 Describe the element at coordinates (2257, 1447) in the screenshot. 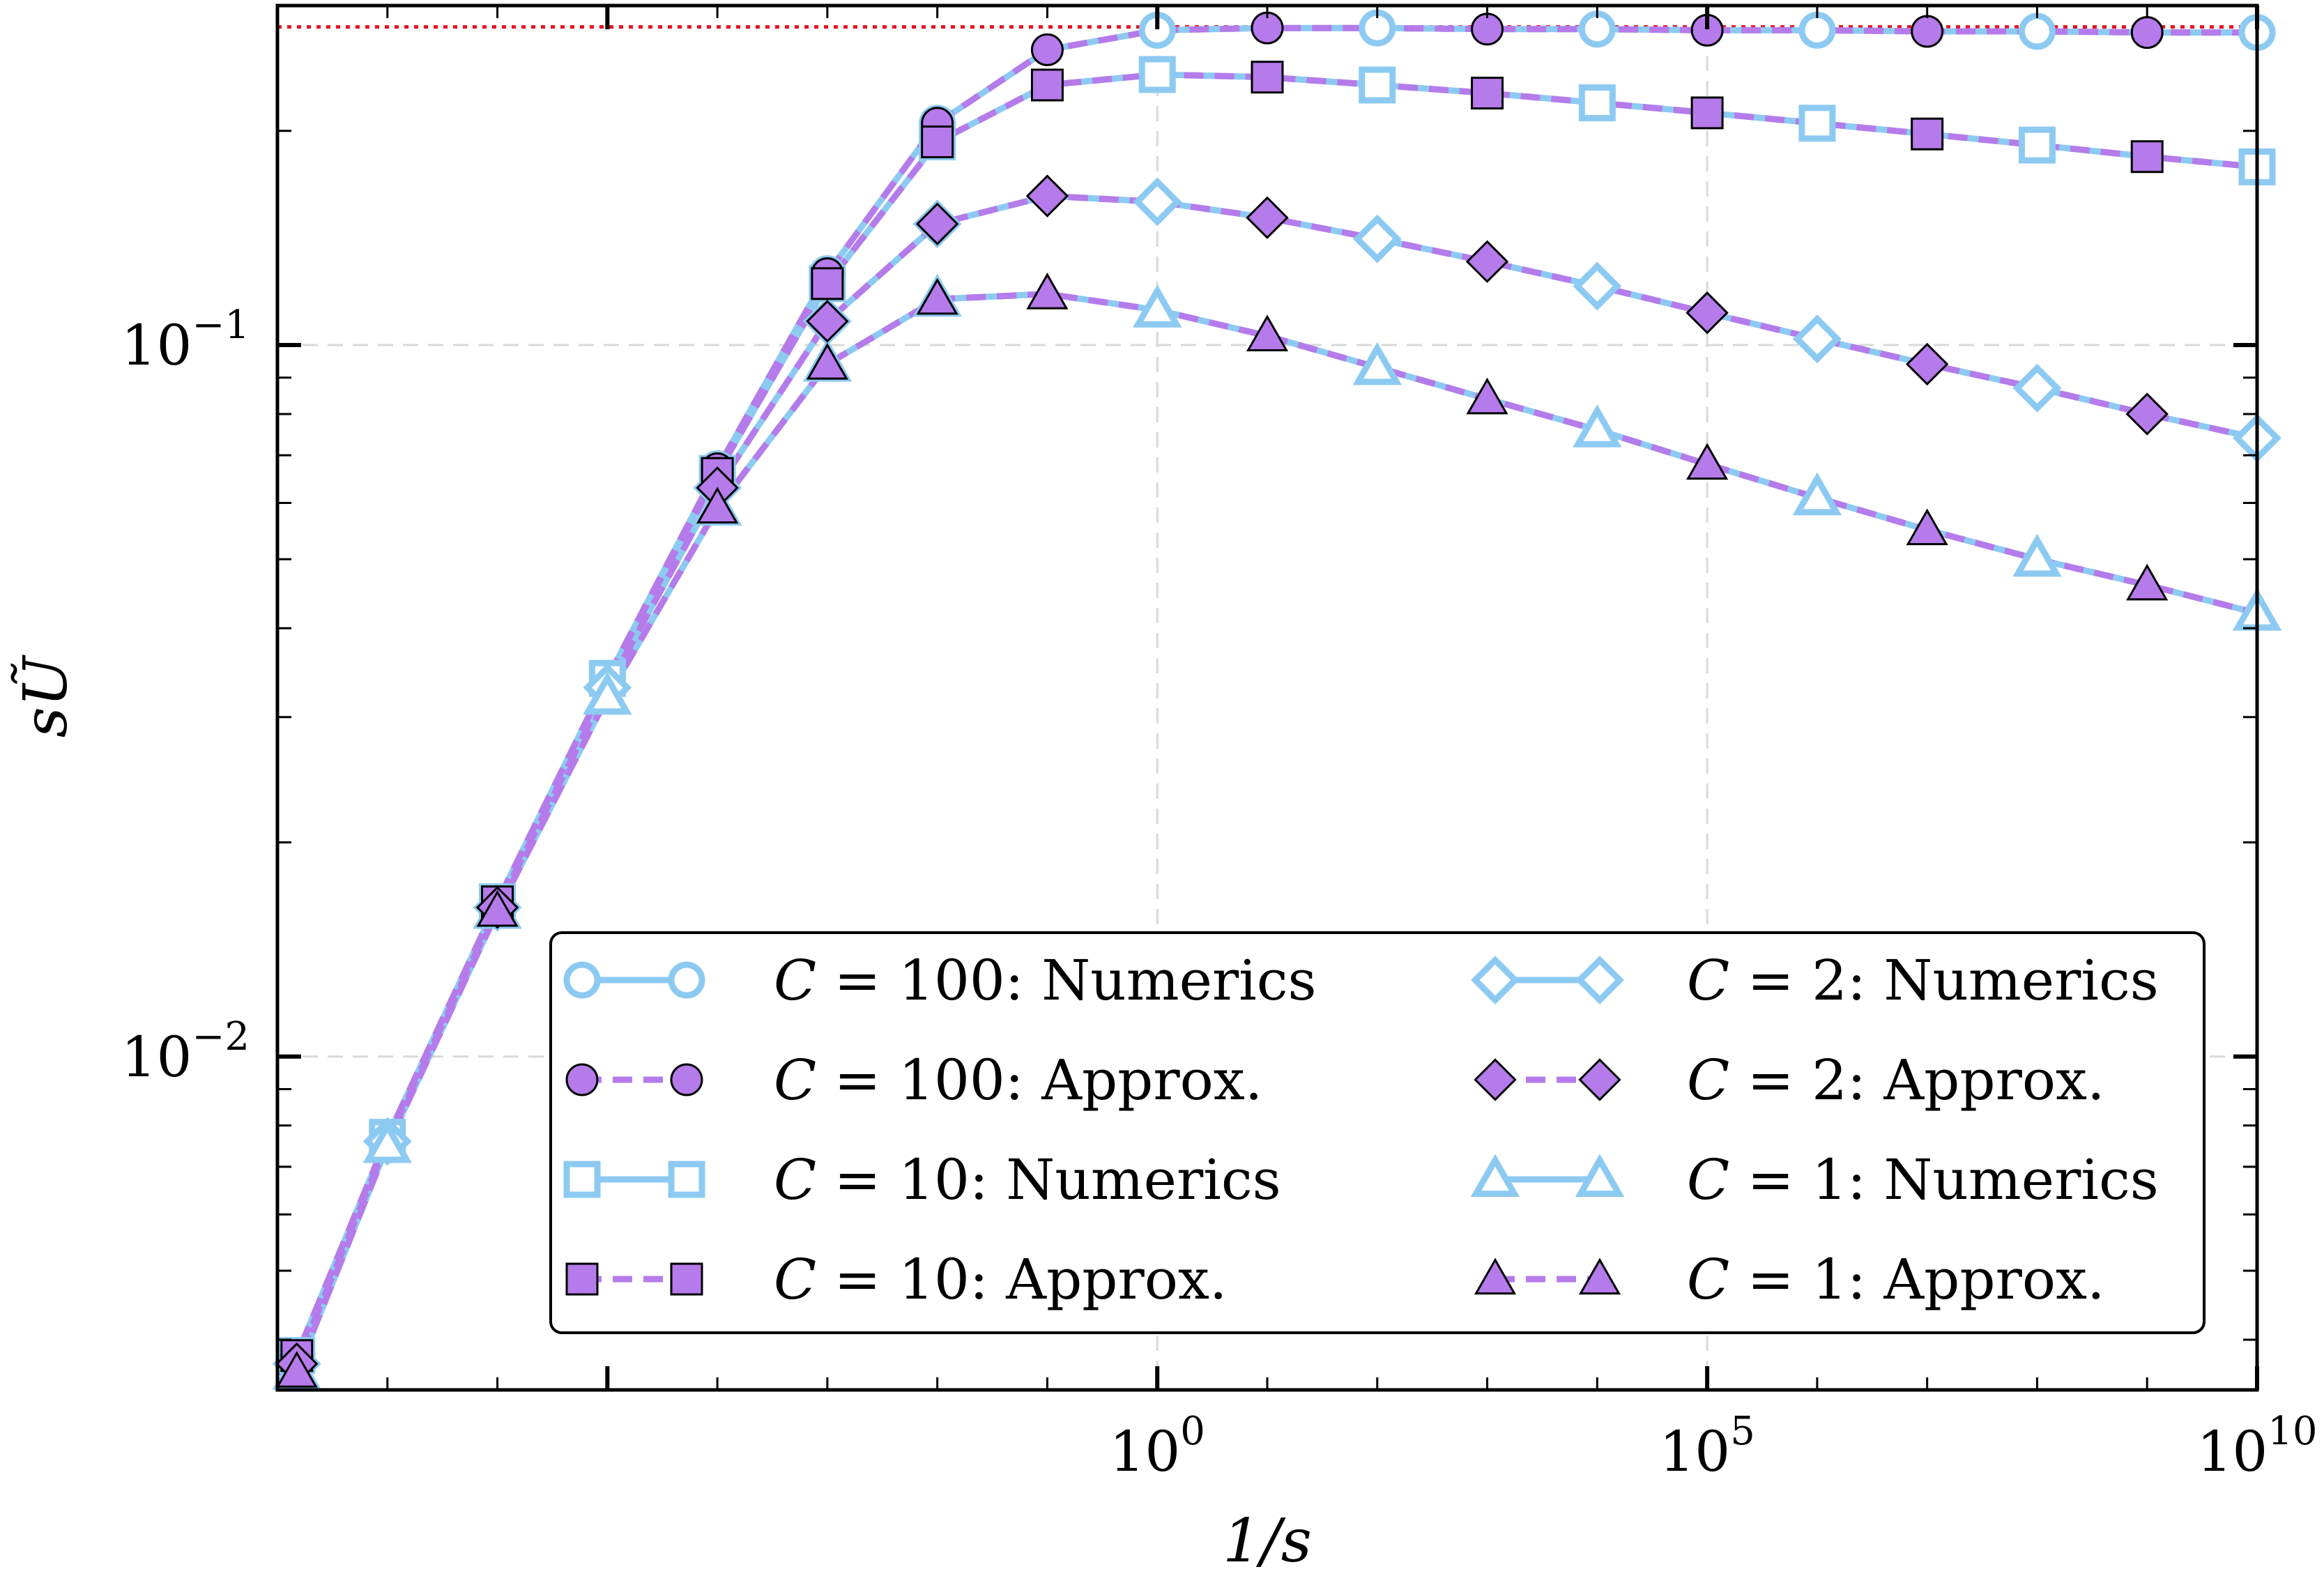

I see `x-tick-label: 10¹⁰` at that location.